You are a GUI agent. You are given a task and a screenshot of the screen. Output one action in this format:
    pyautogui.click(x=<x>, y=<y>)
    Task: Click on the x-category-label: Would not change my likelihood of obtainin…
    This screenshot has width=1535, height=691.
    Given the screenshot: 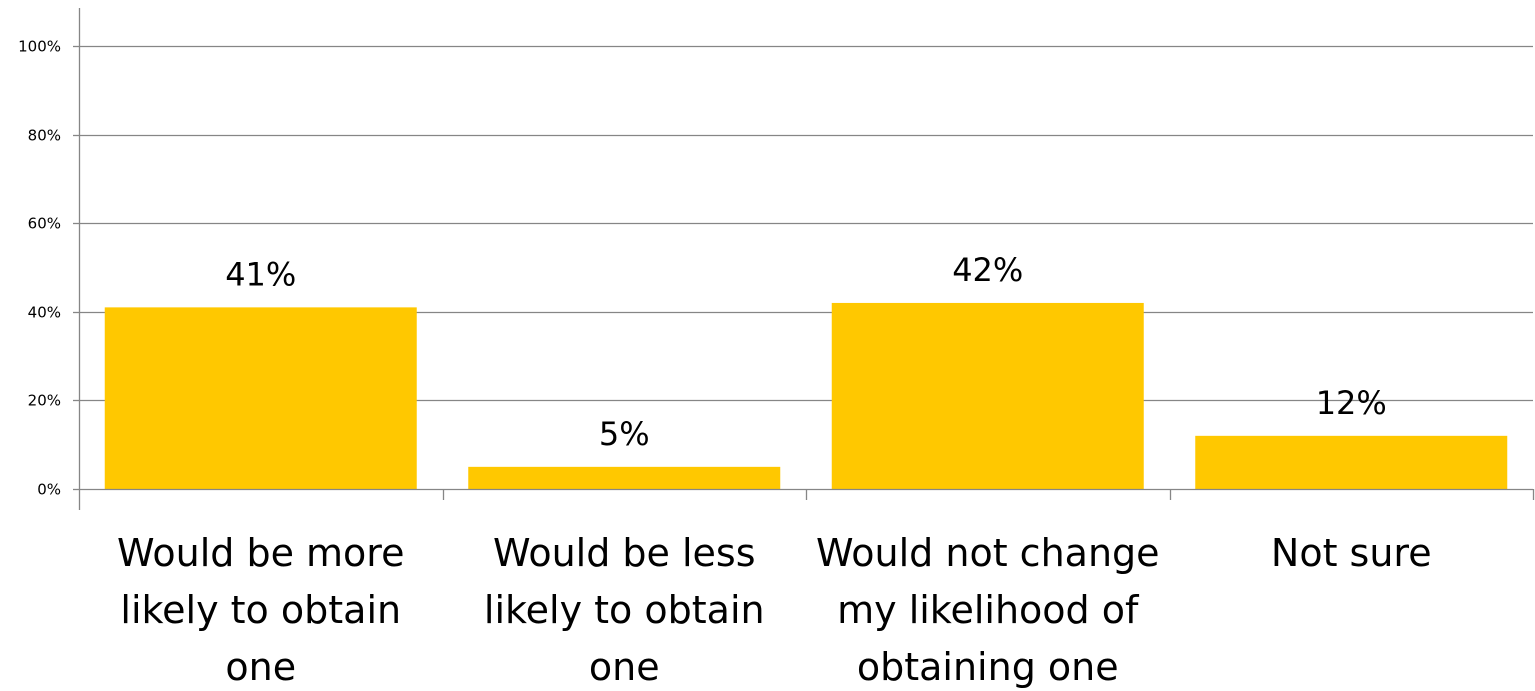 What is the action you would take?
    pyautogui.click(x=988, y=610)
    